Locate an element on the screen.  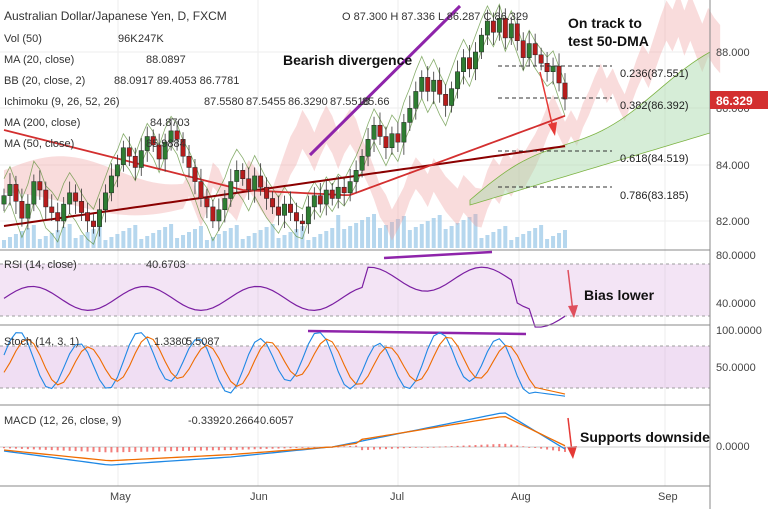
down-arrow-macd is located at coordinates (572, 438).